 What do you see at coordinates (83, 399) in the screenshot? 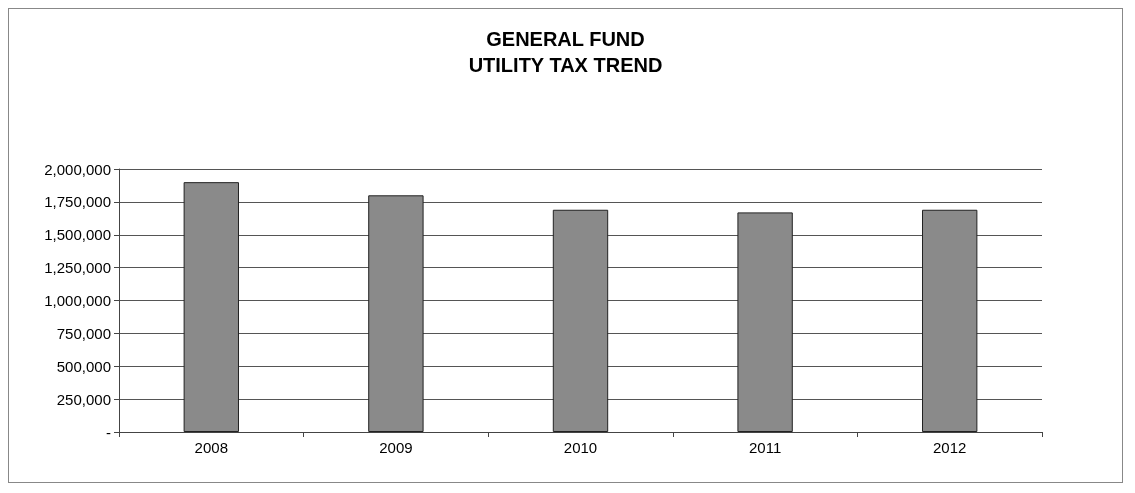
I see `y-tick-label: 250,000` at bounding box center [83, 399].